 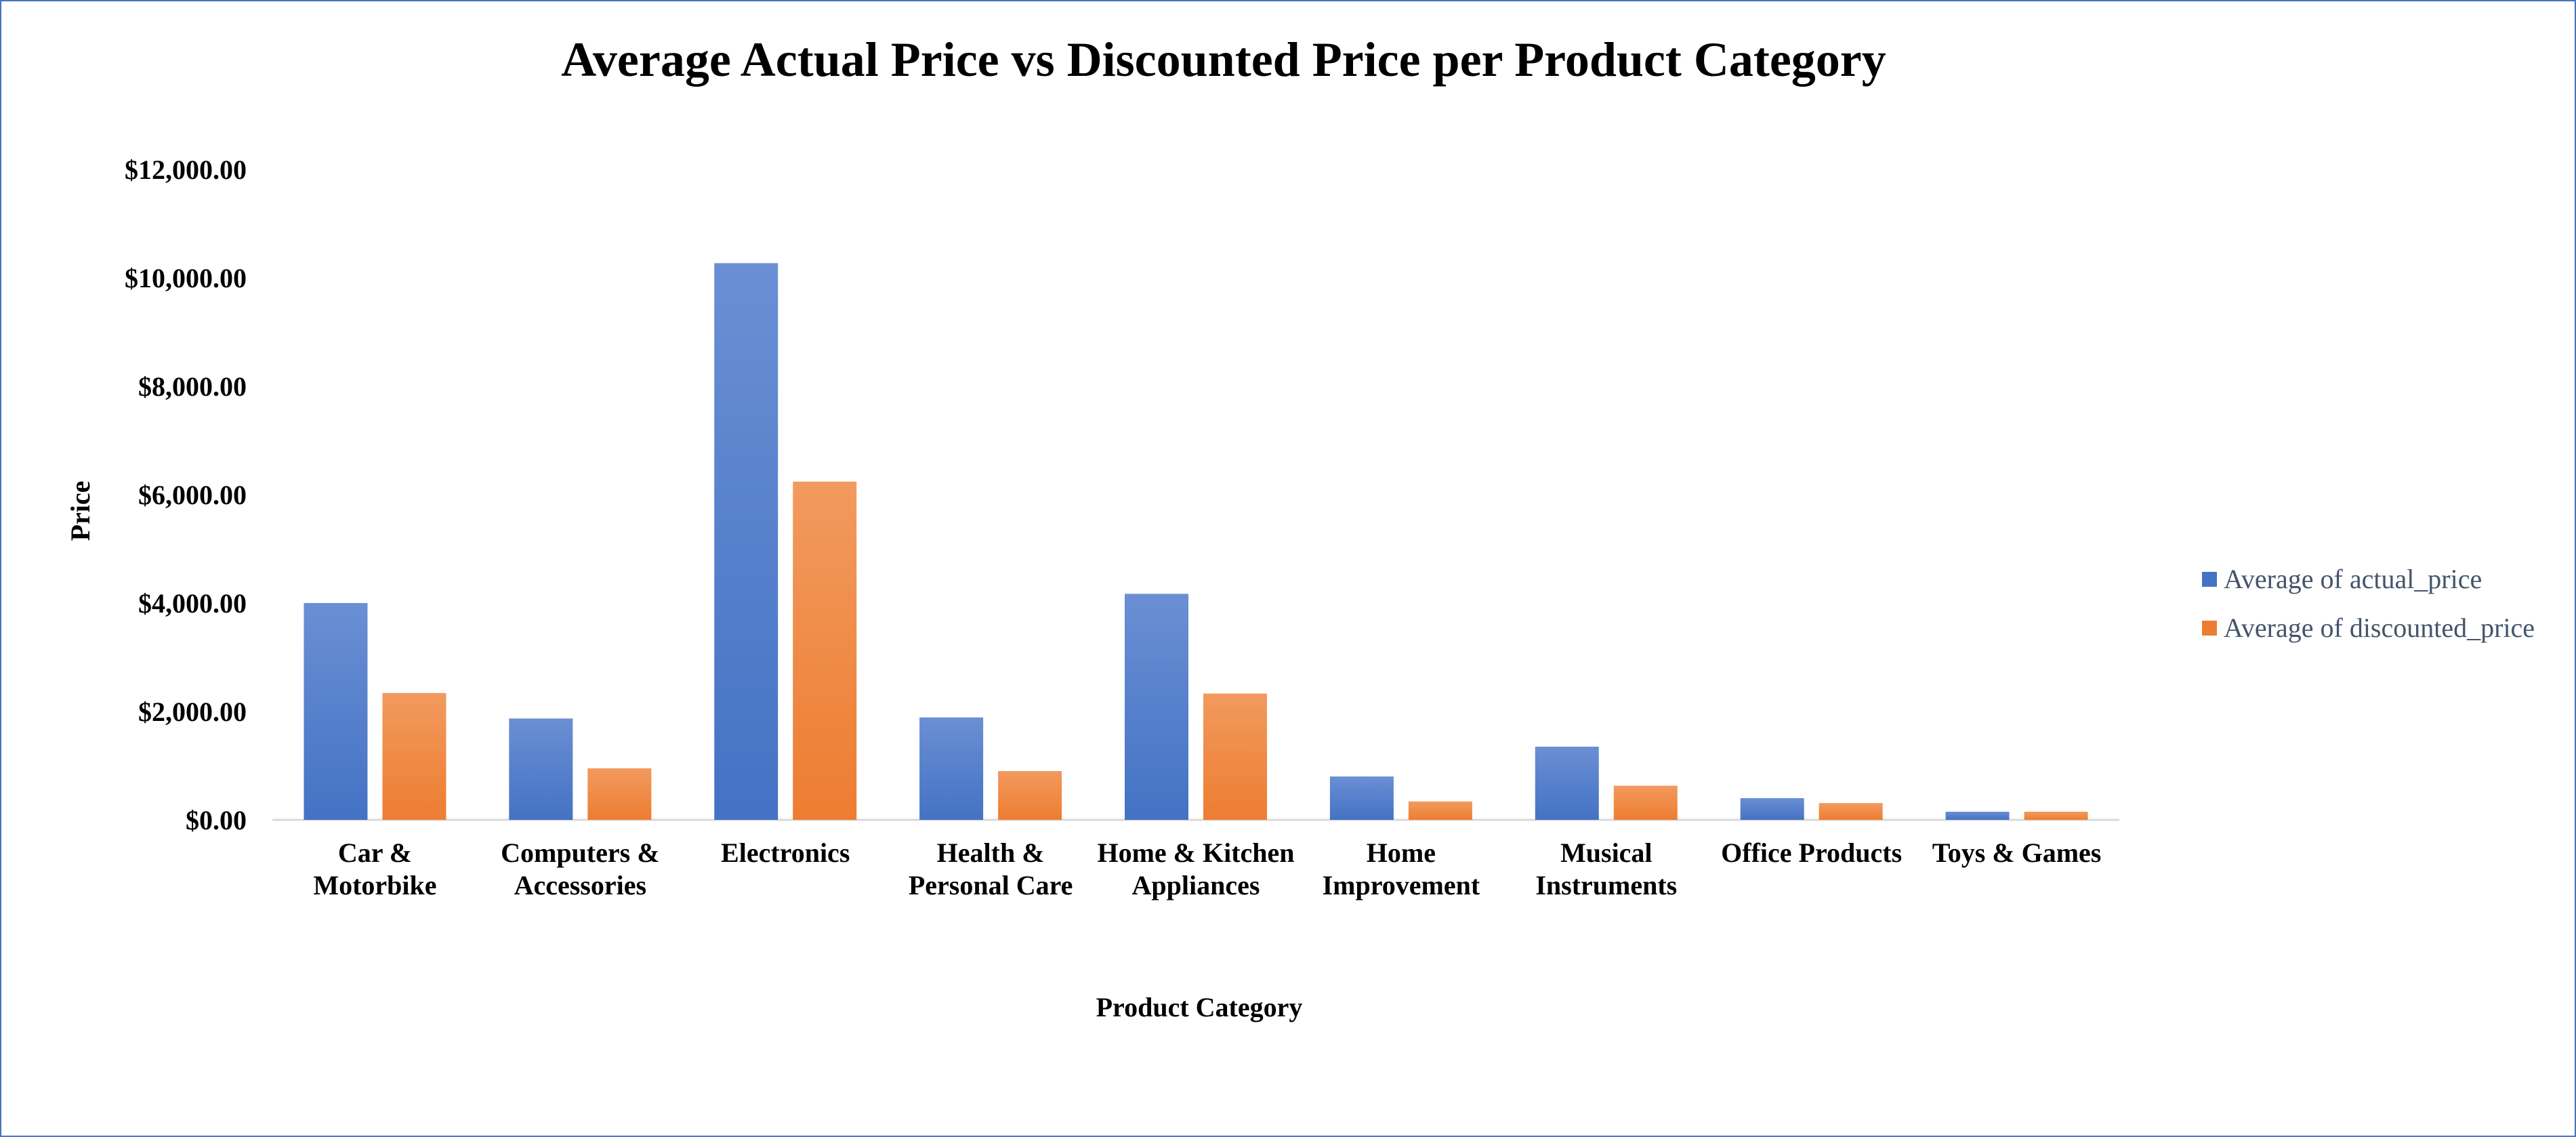 I want to click on x-category-label: Toys & Games, so click(x=2017, y=852).